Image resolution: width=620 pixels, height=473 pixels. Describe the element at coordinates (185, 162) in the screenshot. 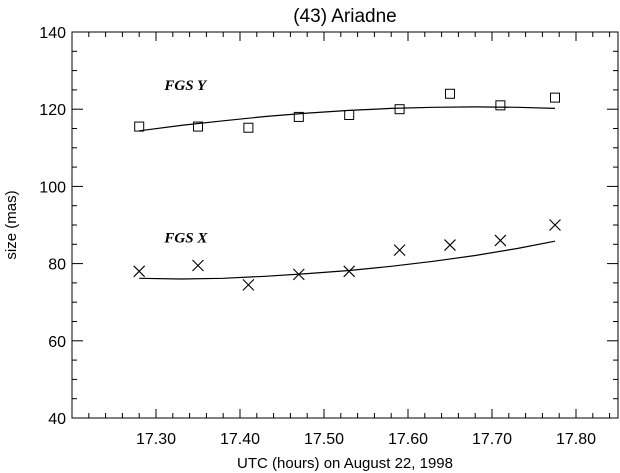

I see `annotations: FGS Y FGS X` at that location.